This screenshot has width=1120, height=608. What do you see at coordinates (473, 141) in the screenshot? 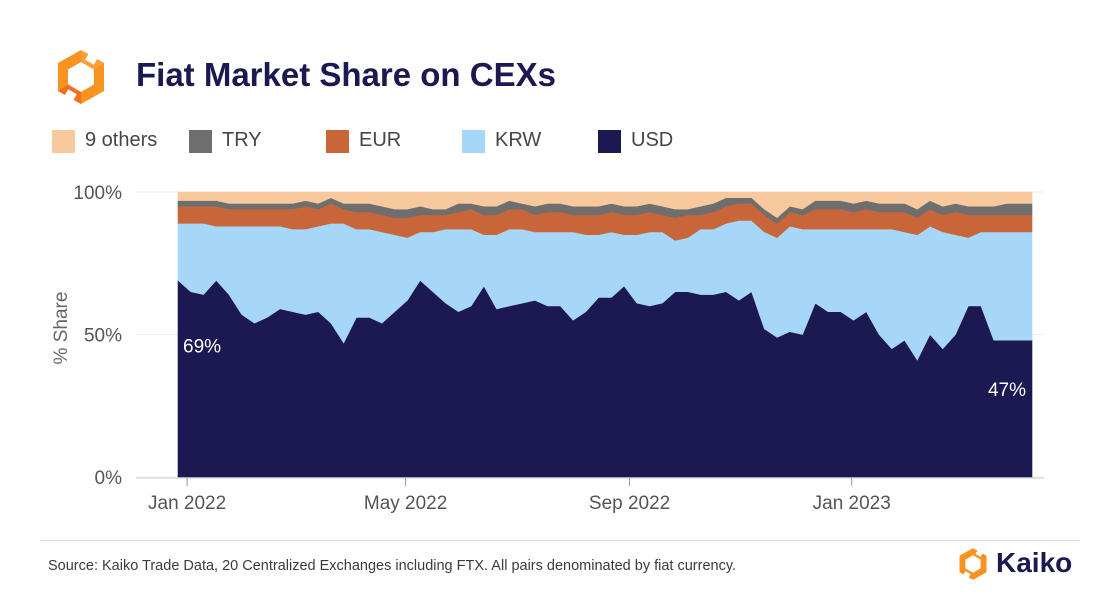
I see `legend-swatch-krw` at bounding box center [473, 141].